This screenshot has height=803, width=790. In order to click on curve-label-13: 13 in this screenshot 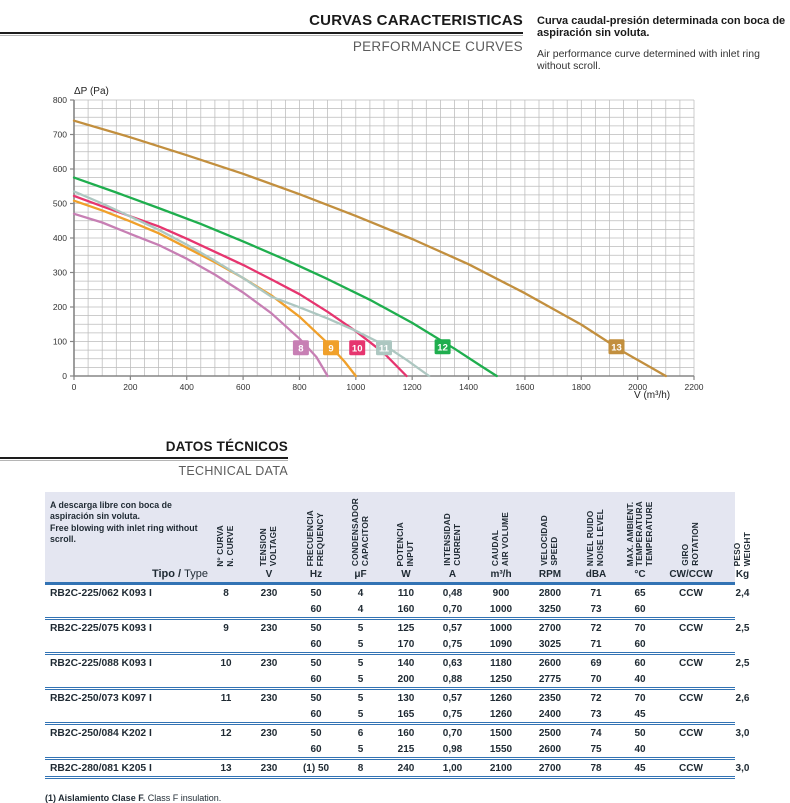, I will do `click(616, 347)`.